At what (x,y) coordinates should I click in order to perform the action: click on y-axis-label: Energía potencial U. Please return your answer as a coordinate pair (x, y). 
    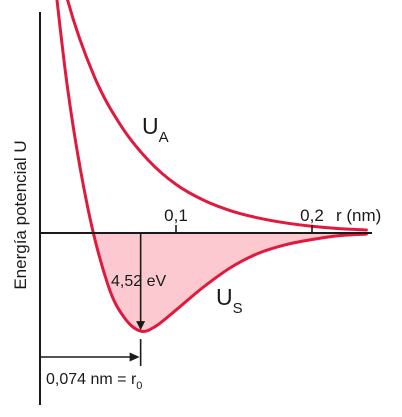
    Looking at the image, I should click on (20, 214).